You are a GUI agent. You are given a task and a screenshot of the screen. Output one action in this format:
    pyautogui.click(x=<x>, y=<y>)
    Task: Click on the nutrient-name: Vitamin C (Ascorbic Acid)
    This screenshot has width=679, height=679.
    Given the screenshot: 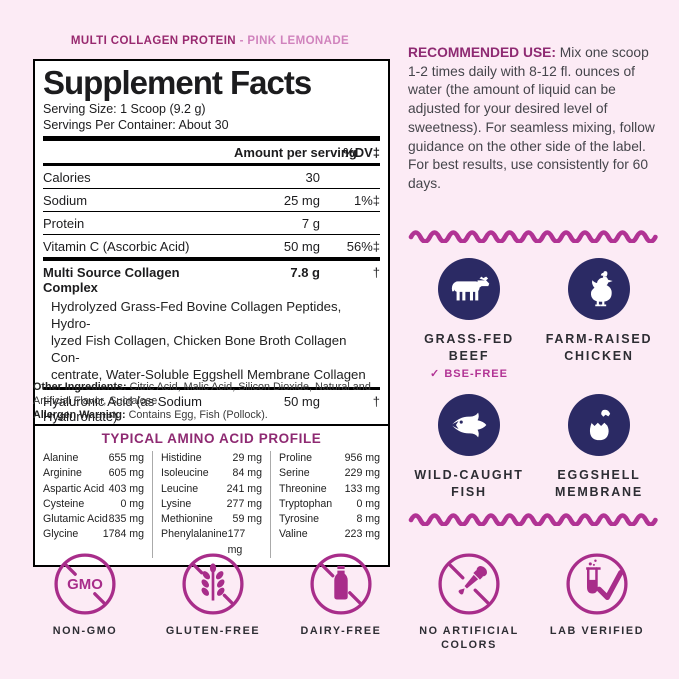 What is the action you would take?
    pyautogui.click(x=116, y=246)
    